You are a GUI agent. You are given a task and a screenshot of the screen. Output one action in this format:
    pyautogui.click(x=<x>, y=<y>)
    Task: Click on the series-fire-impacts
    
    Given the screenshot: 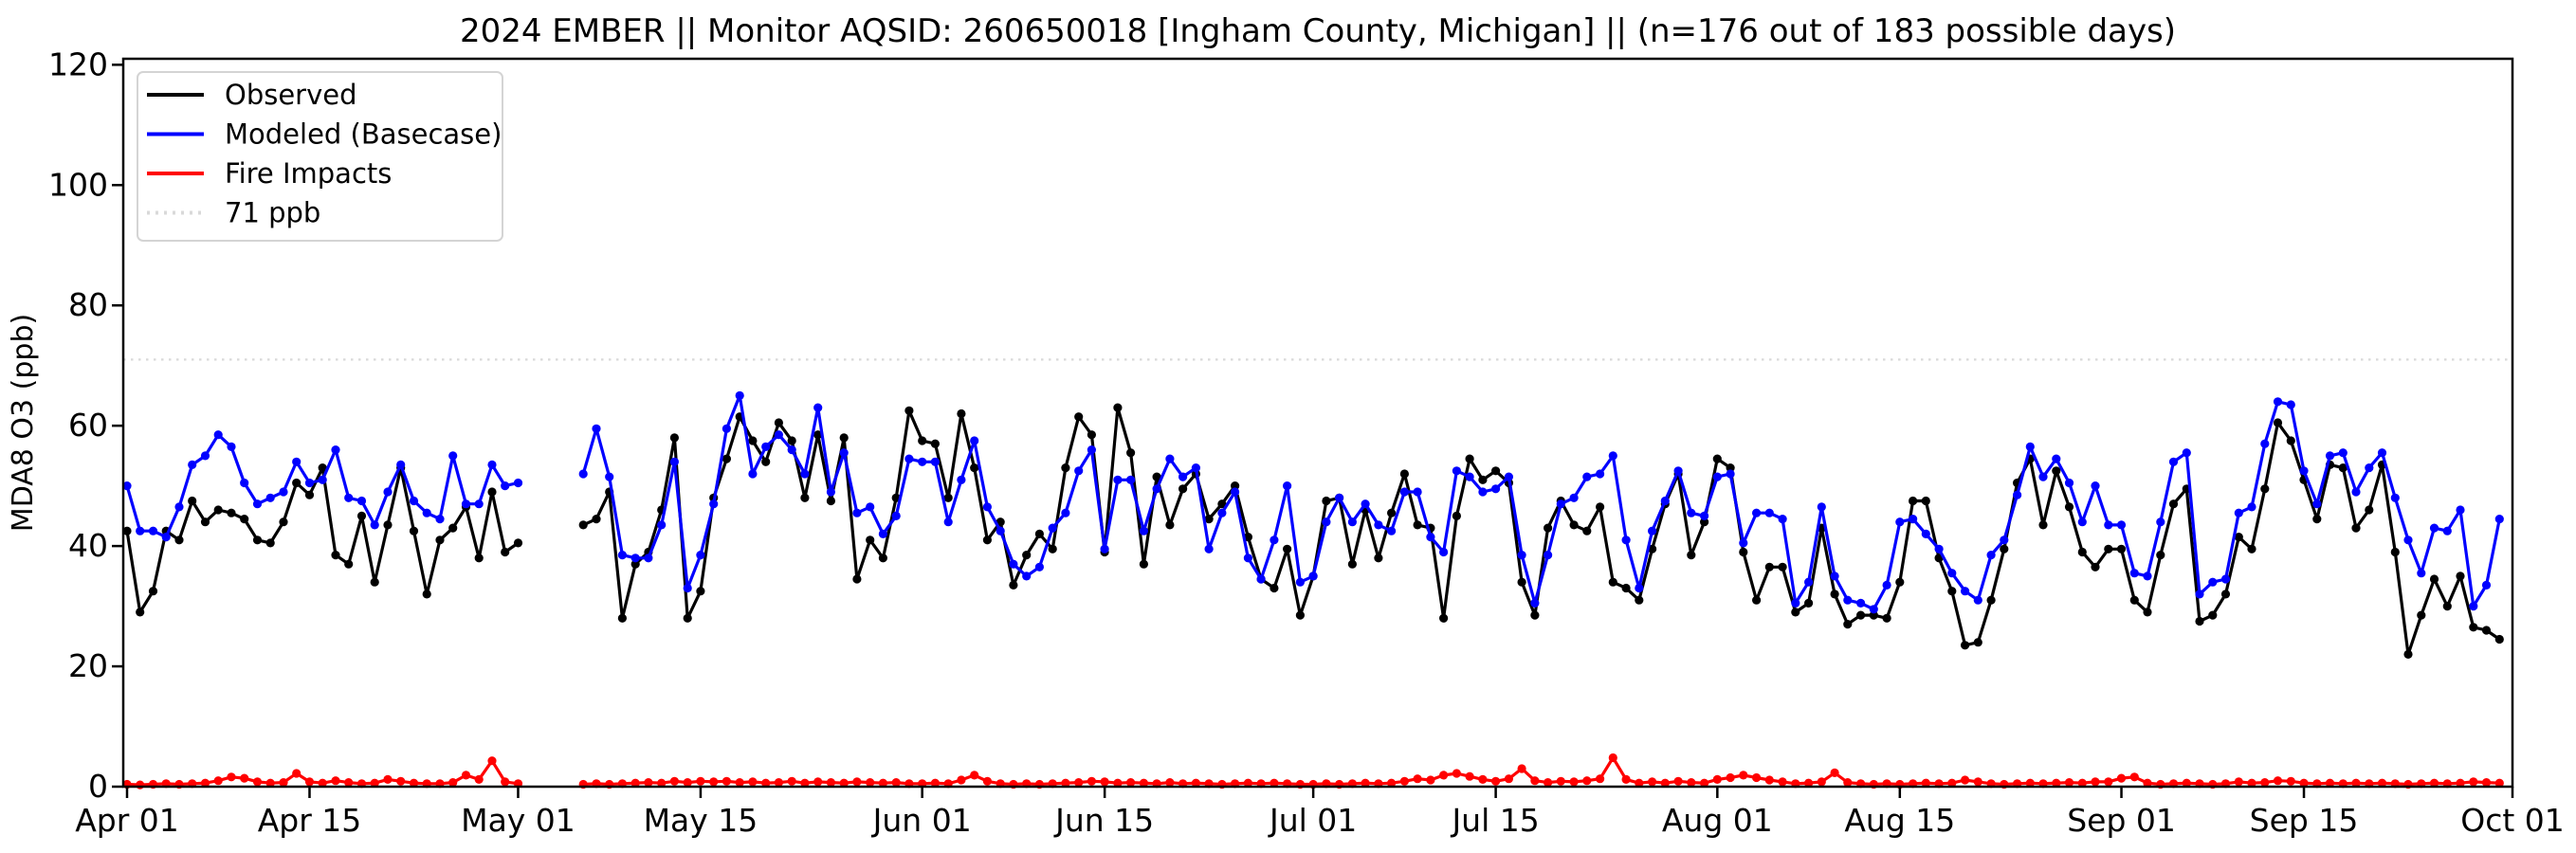 What is the action you would take?
    pyautogui.click(x=1313, y=771)
    